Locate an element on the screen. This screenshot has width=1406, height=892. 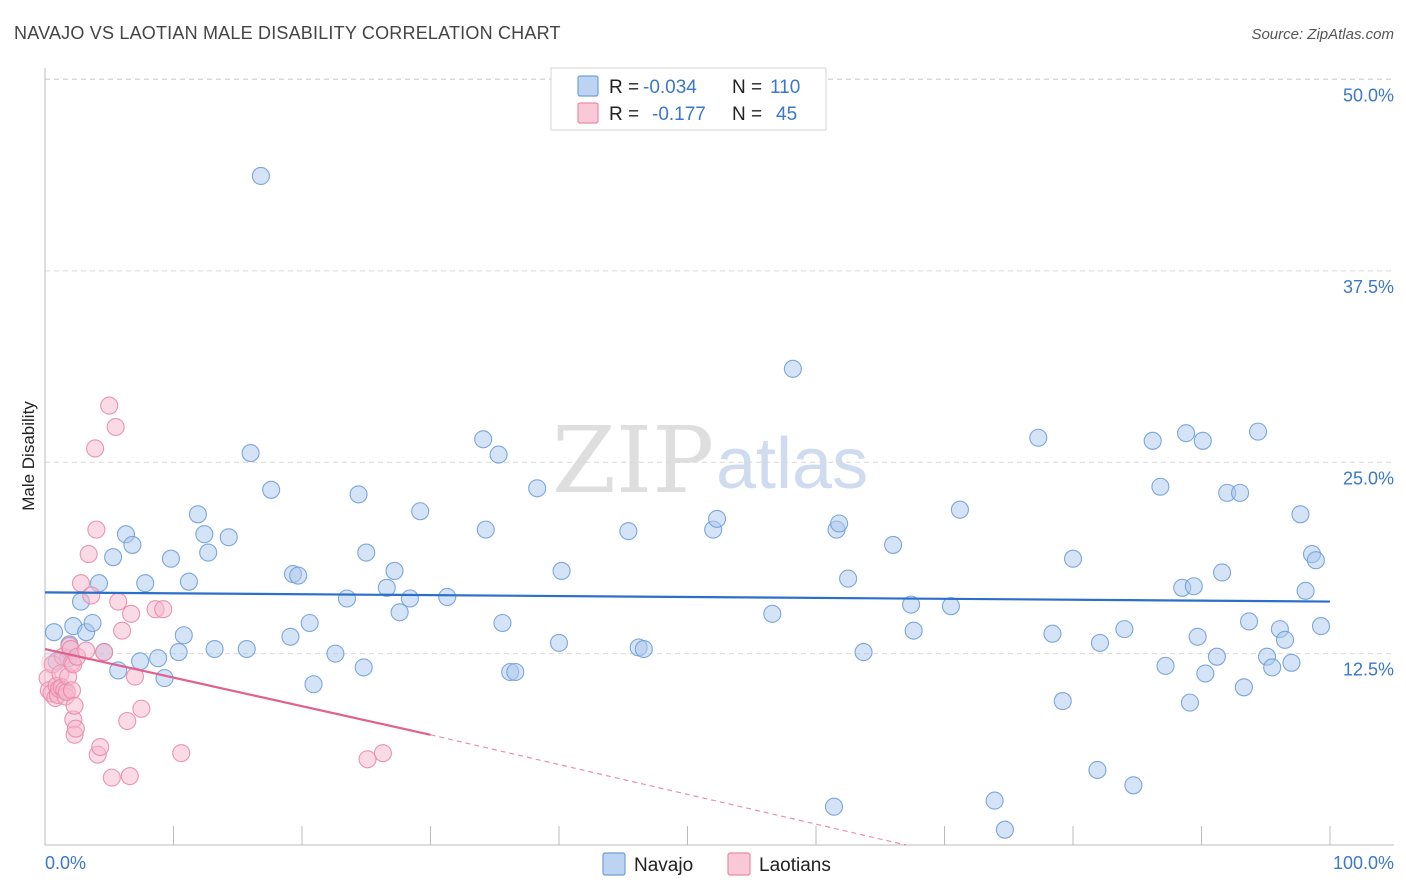
x-tick-label-max: 100.0% is located at coordinates (1363, 863).